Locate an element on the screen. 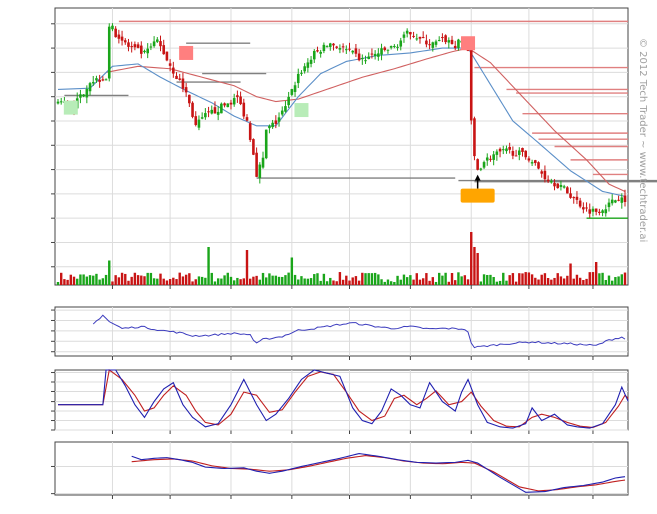  watermark: © 2012 Tech Trader ~ www.techtrader.ai is located at coordinates (642, 140).